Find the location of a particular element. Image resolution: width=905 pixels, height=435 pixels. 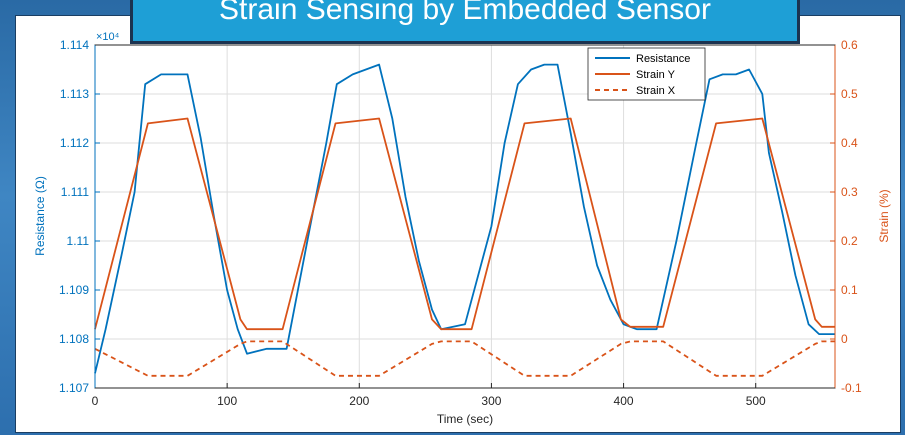

y-left-tick-label: 1.114 is located at coordinates (74, 45).